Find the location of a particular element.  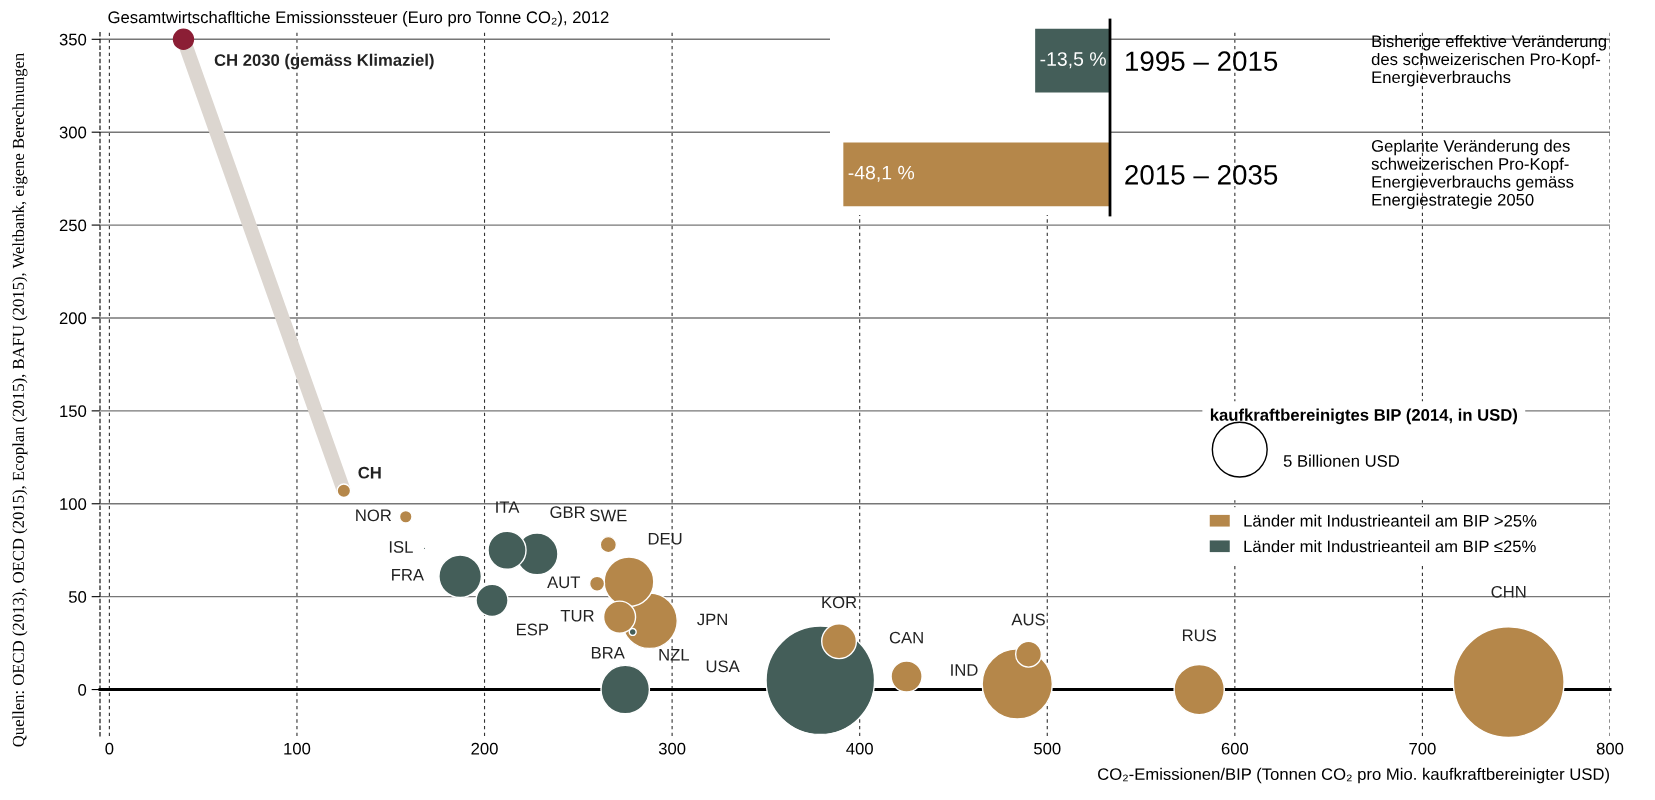

annotation: JPN is located at coordinates (712, 619).